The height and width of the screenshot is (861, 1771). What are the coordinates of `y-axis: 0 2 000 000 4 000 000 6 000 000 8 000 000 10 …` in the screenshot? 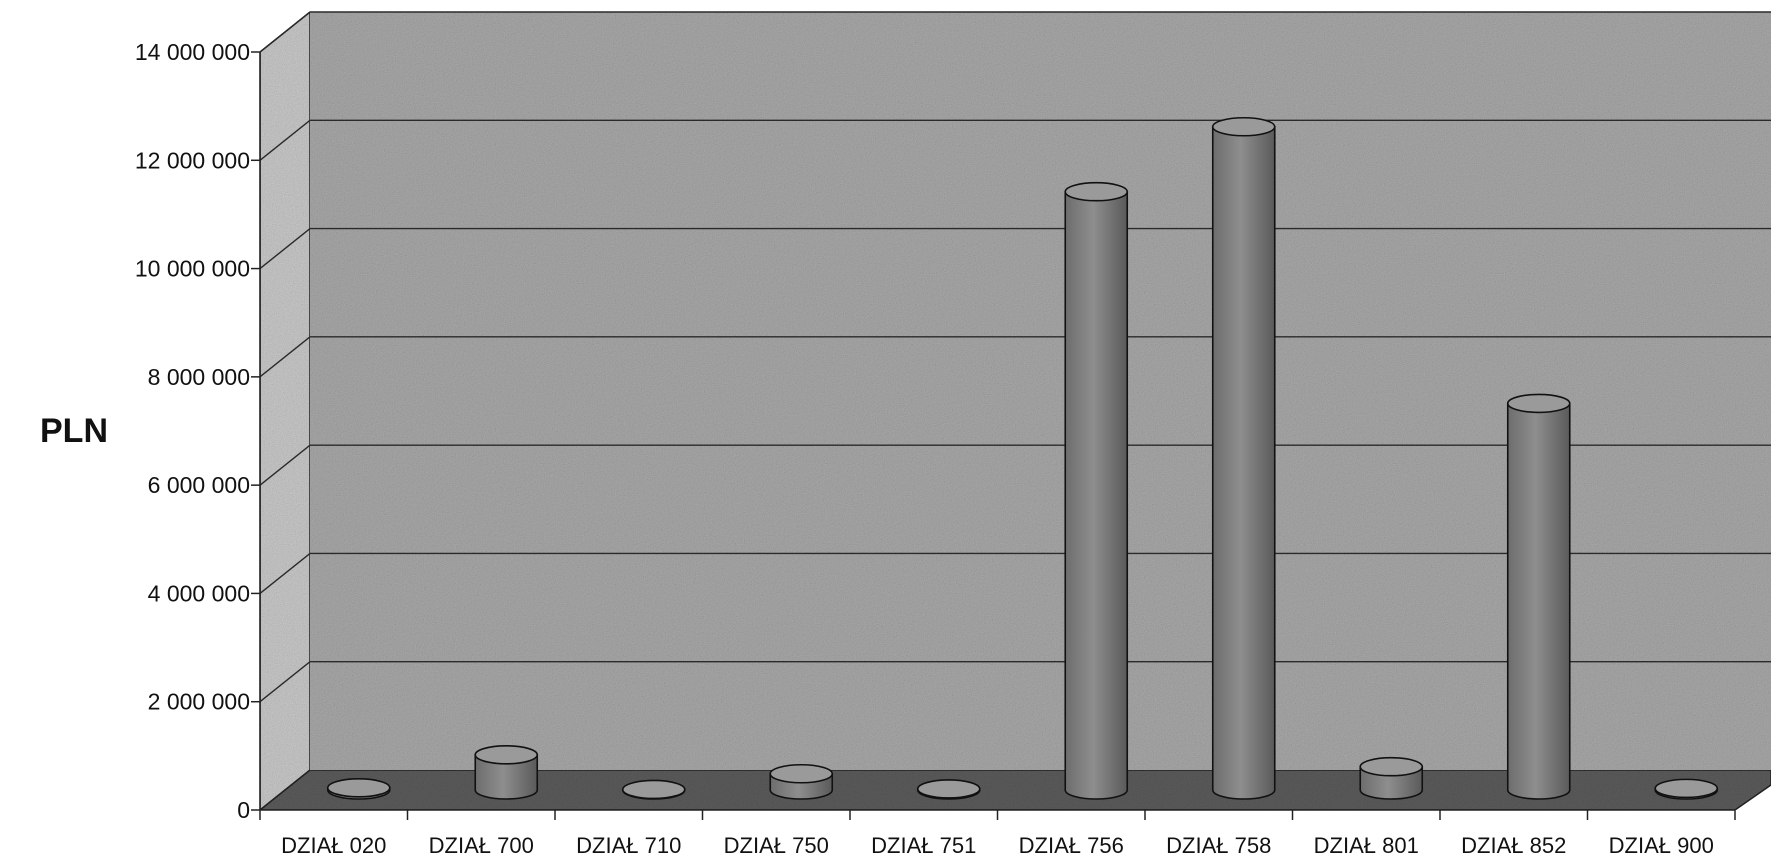 It's located at (198, 431).